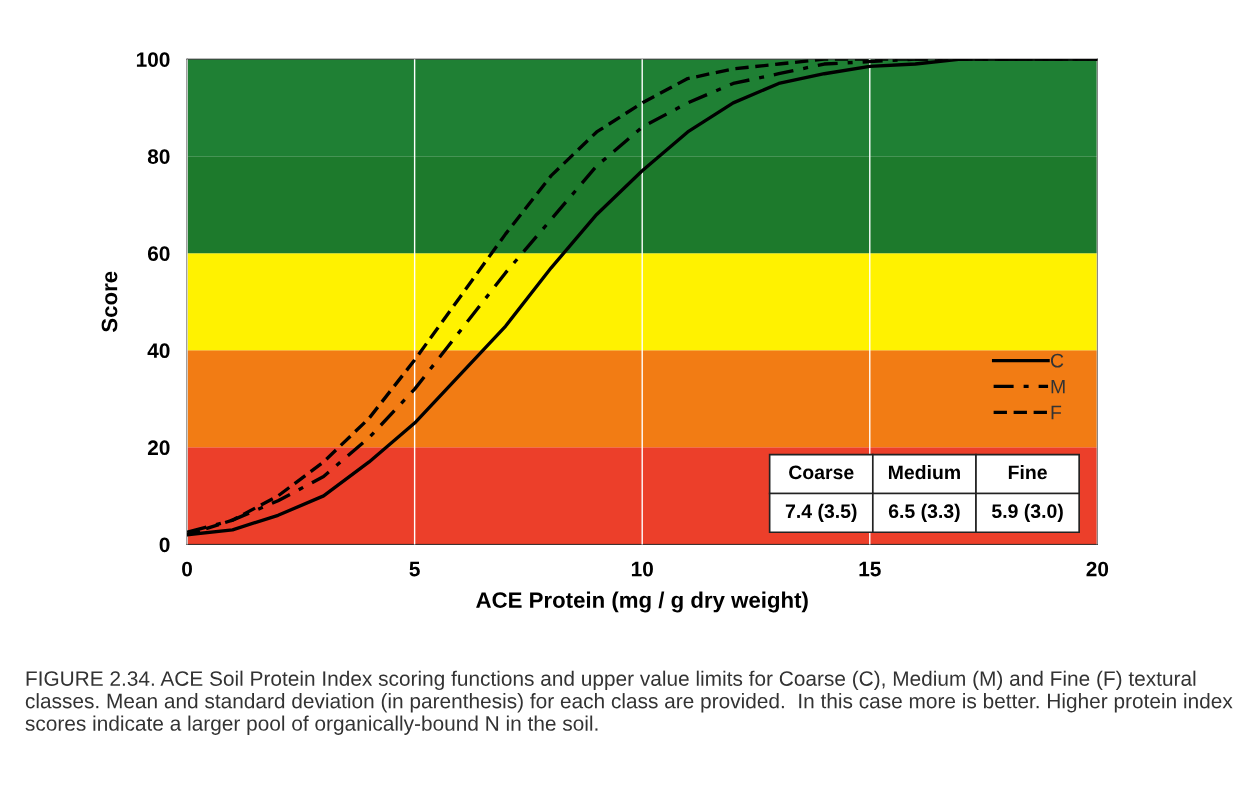  What do you see at coordinates (642, 569) in the screenshot?
I see `x-tick-label: 10` at bounding box center [642, 569].